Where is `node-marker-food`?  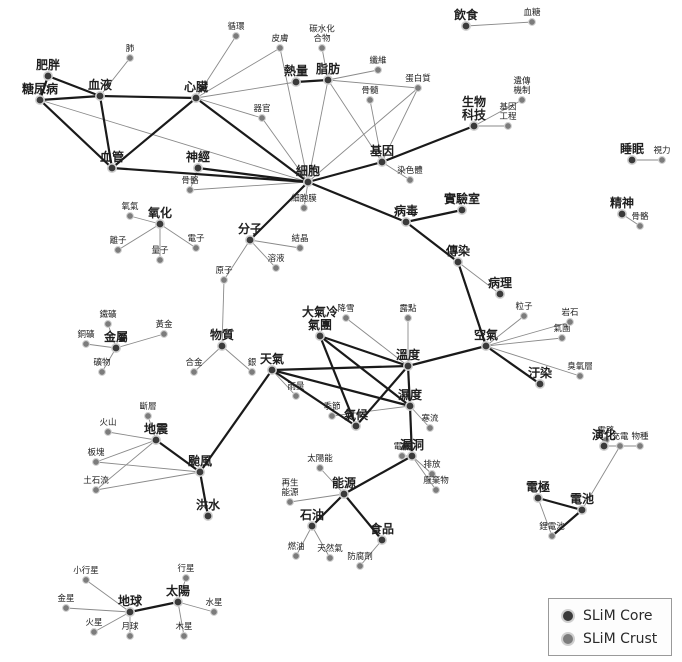
node-marker-food is located at coordinates (381, 539).